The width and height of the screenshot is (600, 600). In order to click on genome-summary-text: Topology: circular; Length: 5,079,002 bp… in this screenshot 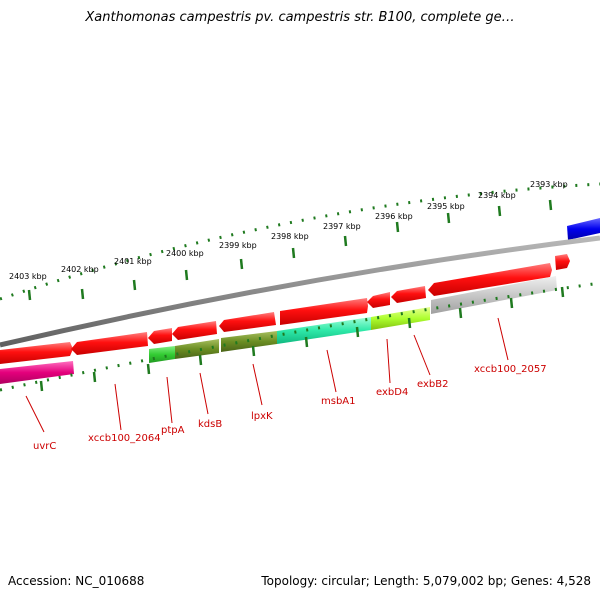, I will do `click(426, 581)`.